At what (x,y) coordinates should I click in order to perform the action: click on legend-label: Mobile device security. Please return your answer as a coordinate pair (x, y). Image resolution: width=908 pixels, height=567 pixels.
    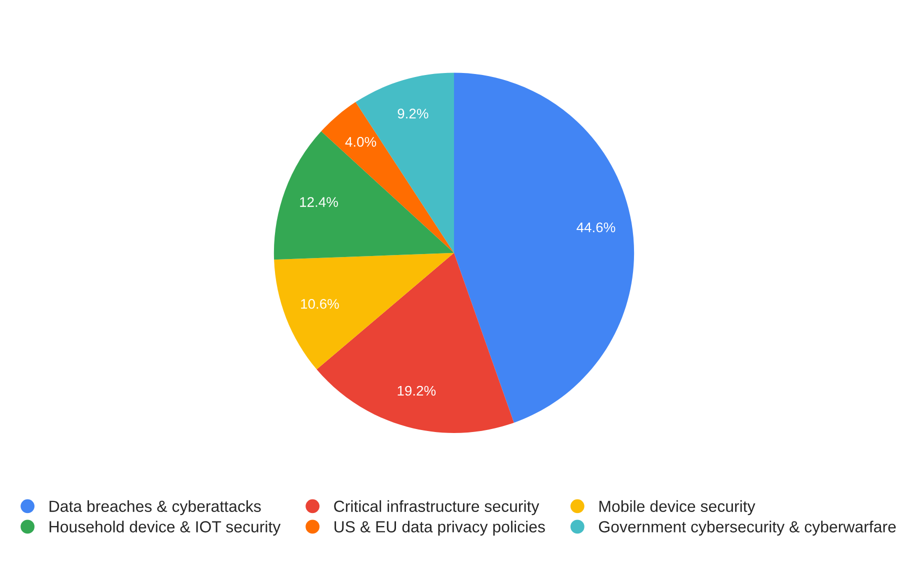
    Looking at the image, I should click on (677, 508).